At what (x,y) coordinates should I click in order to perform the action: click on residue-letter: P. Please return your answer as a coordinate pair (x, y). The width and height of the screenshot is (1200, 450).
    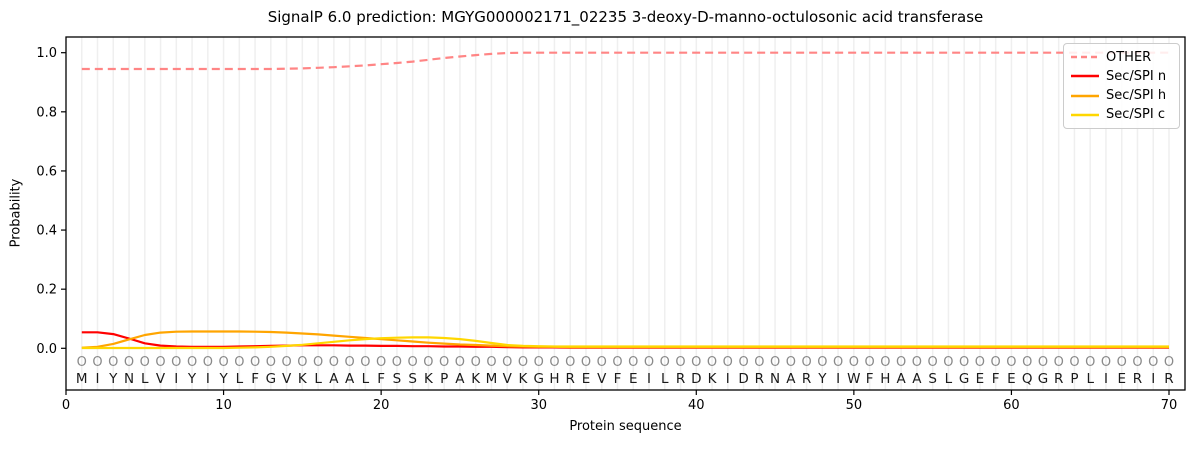
    Looking at the image, I should click on (444, 379).